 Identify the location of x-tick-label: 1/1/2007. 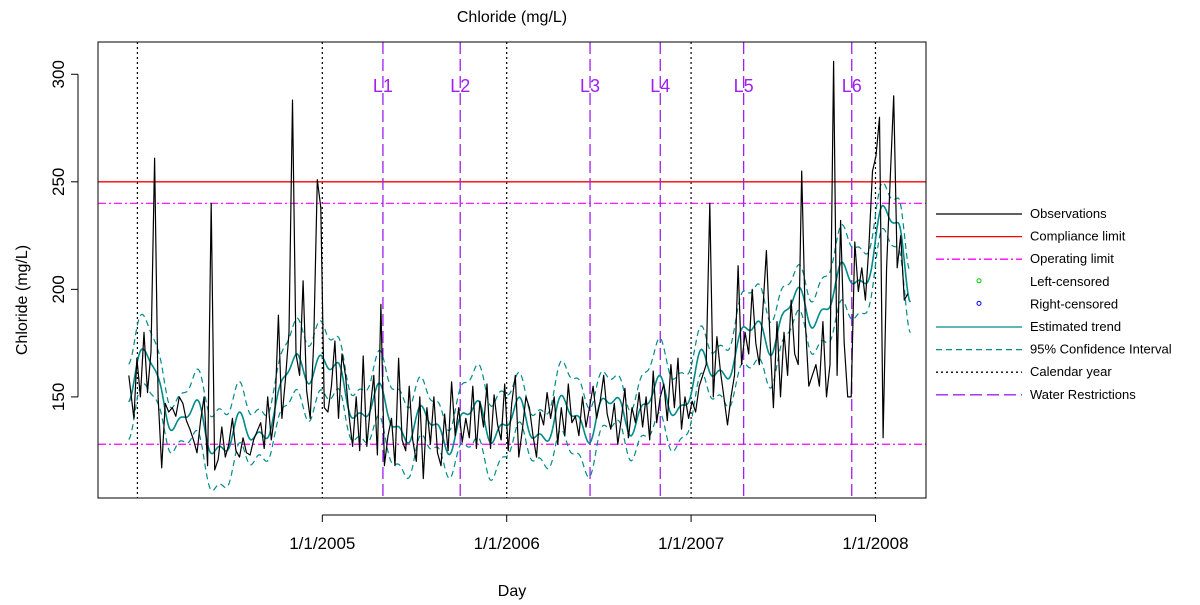
(691, 543).